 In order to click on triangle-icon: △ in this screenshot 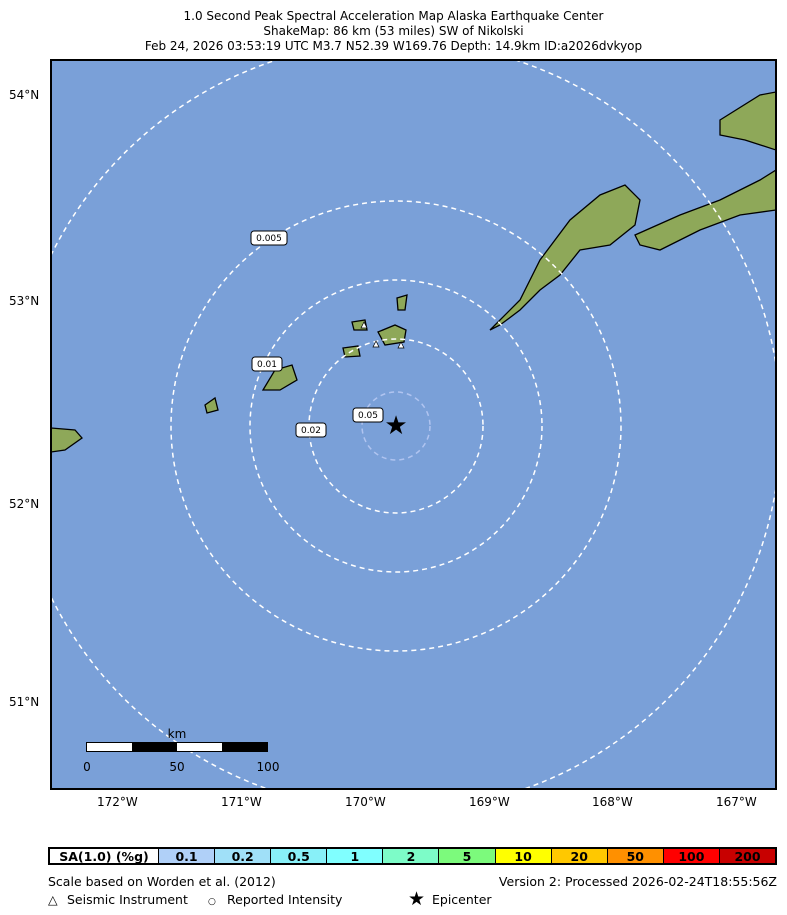, I will do `click(53, 899)`.